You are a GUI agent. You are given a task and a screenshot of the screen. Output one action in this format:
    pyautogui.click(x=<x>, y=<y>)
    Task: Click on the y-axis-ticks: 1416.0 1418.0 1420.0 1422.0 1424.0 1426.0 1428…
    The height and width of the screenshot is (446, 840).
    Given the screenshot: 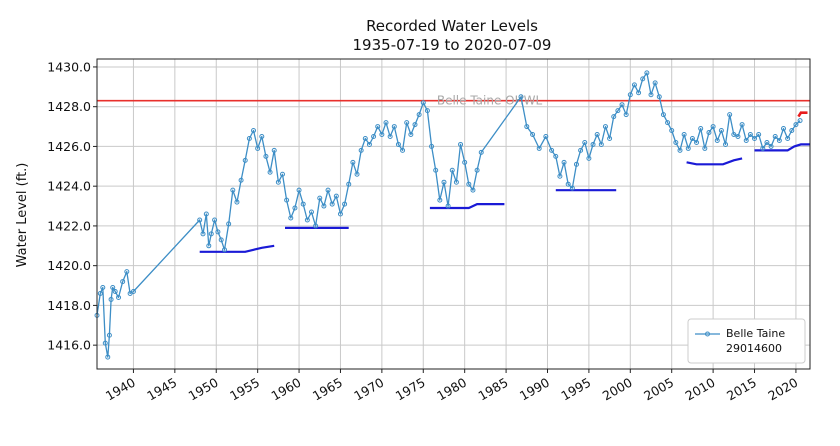 What is the action you would take?
    pyautogui.click(x=72, y=206)
    